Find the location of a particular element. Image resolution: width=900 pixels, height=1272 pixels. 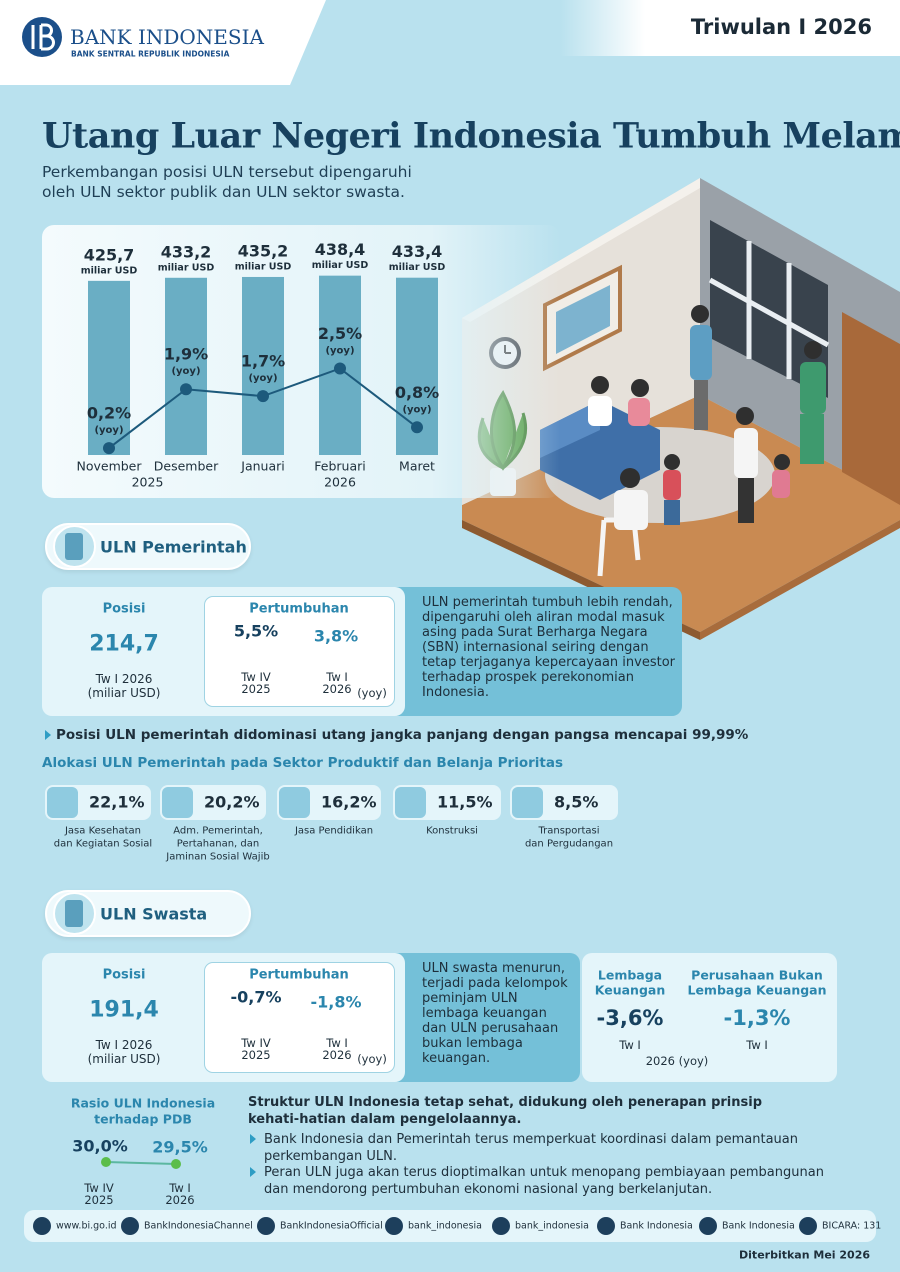

bar-value-label: 435,2 is located at coordinates (263, 250).